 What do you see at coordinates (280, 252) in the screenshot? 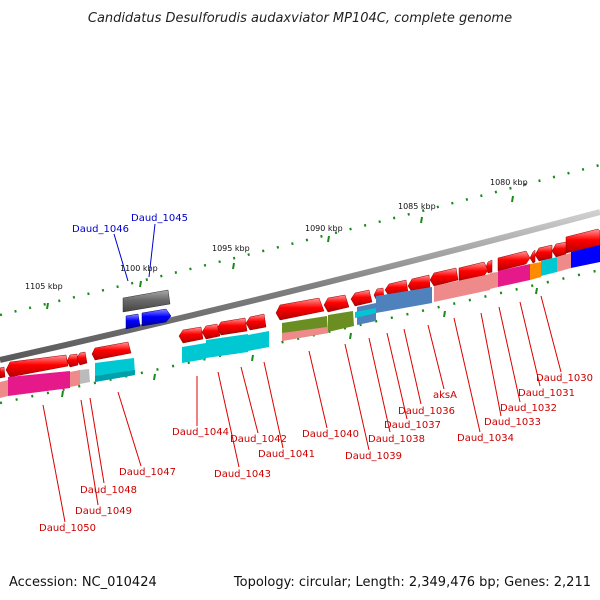
I see `ruler-major-ticks` at bounding box center [280, 252].